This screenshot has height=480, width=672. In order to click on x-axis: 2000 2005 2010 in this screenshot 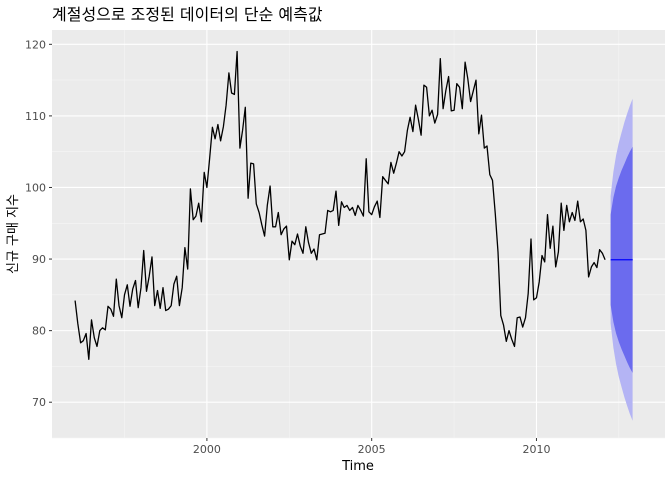, I will do `click(372, 447)`.